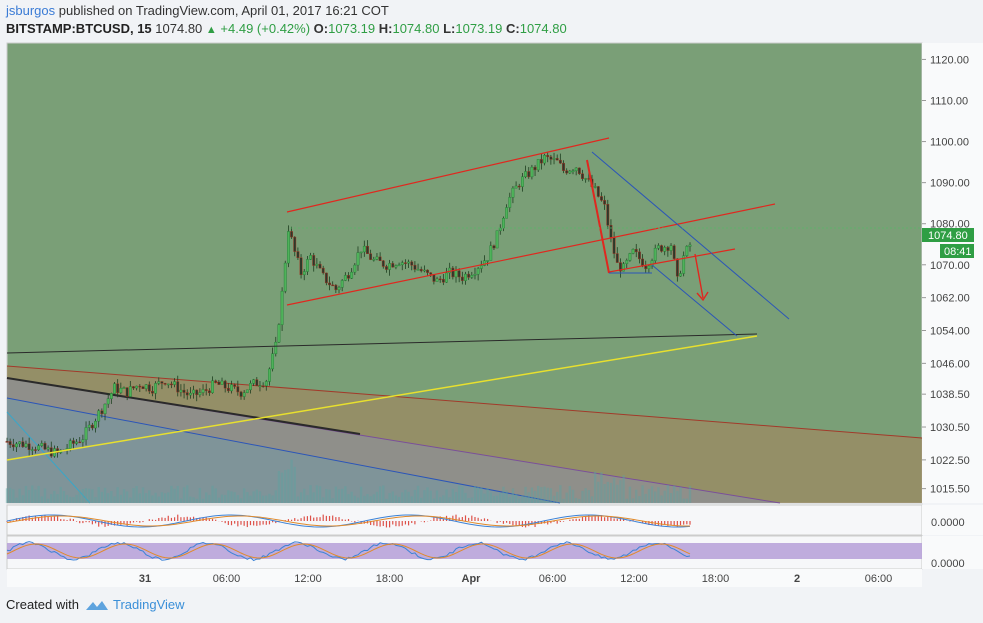 The height and width of the screenshot is (623, 983). I want to click on time-tick-label: 18:00, so click(716, 579).